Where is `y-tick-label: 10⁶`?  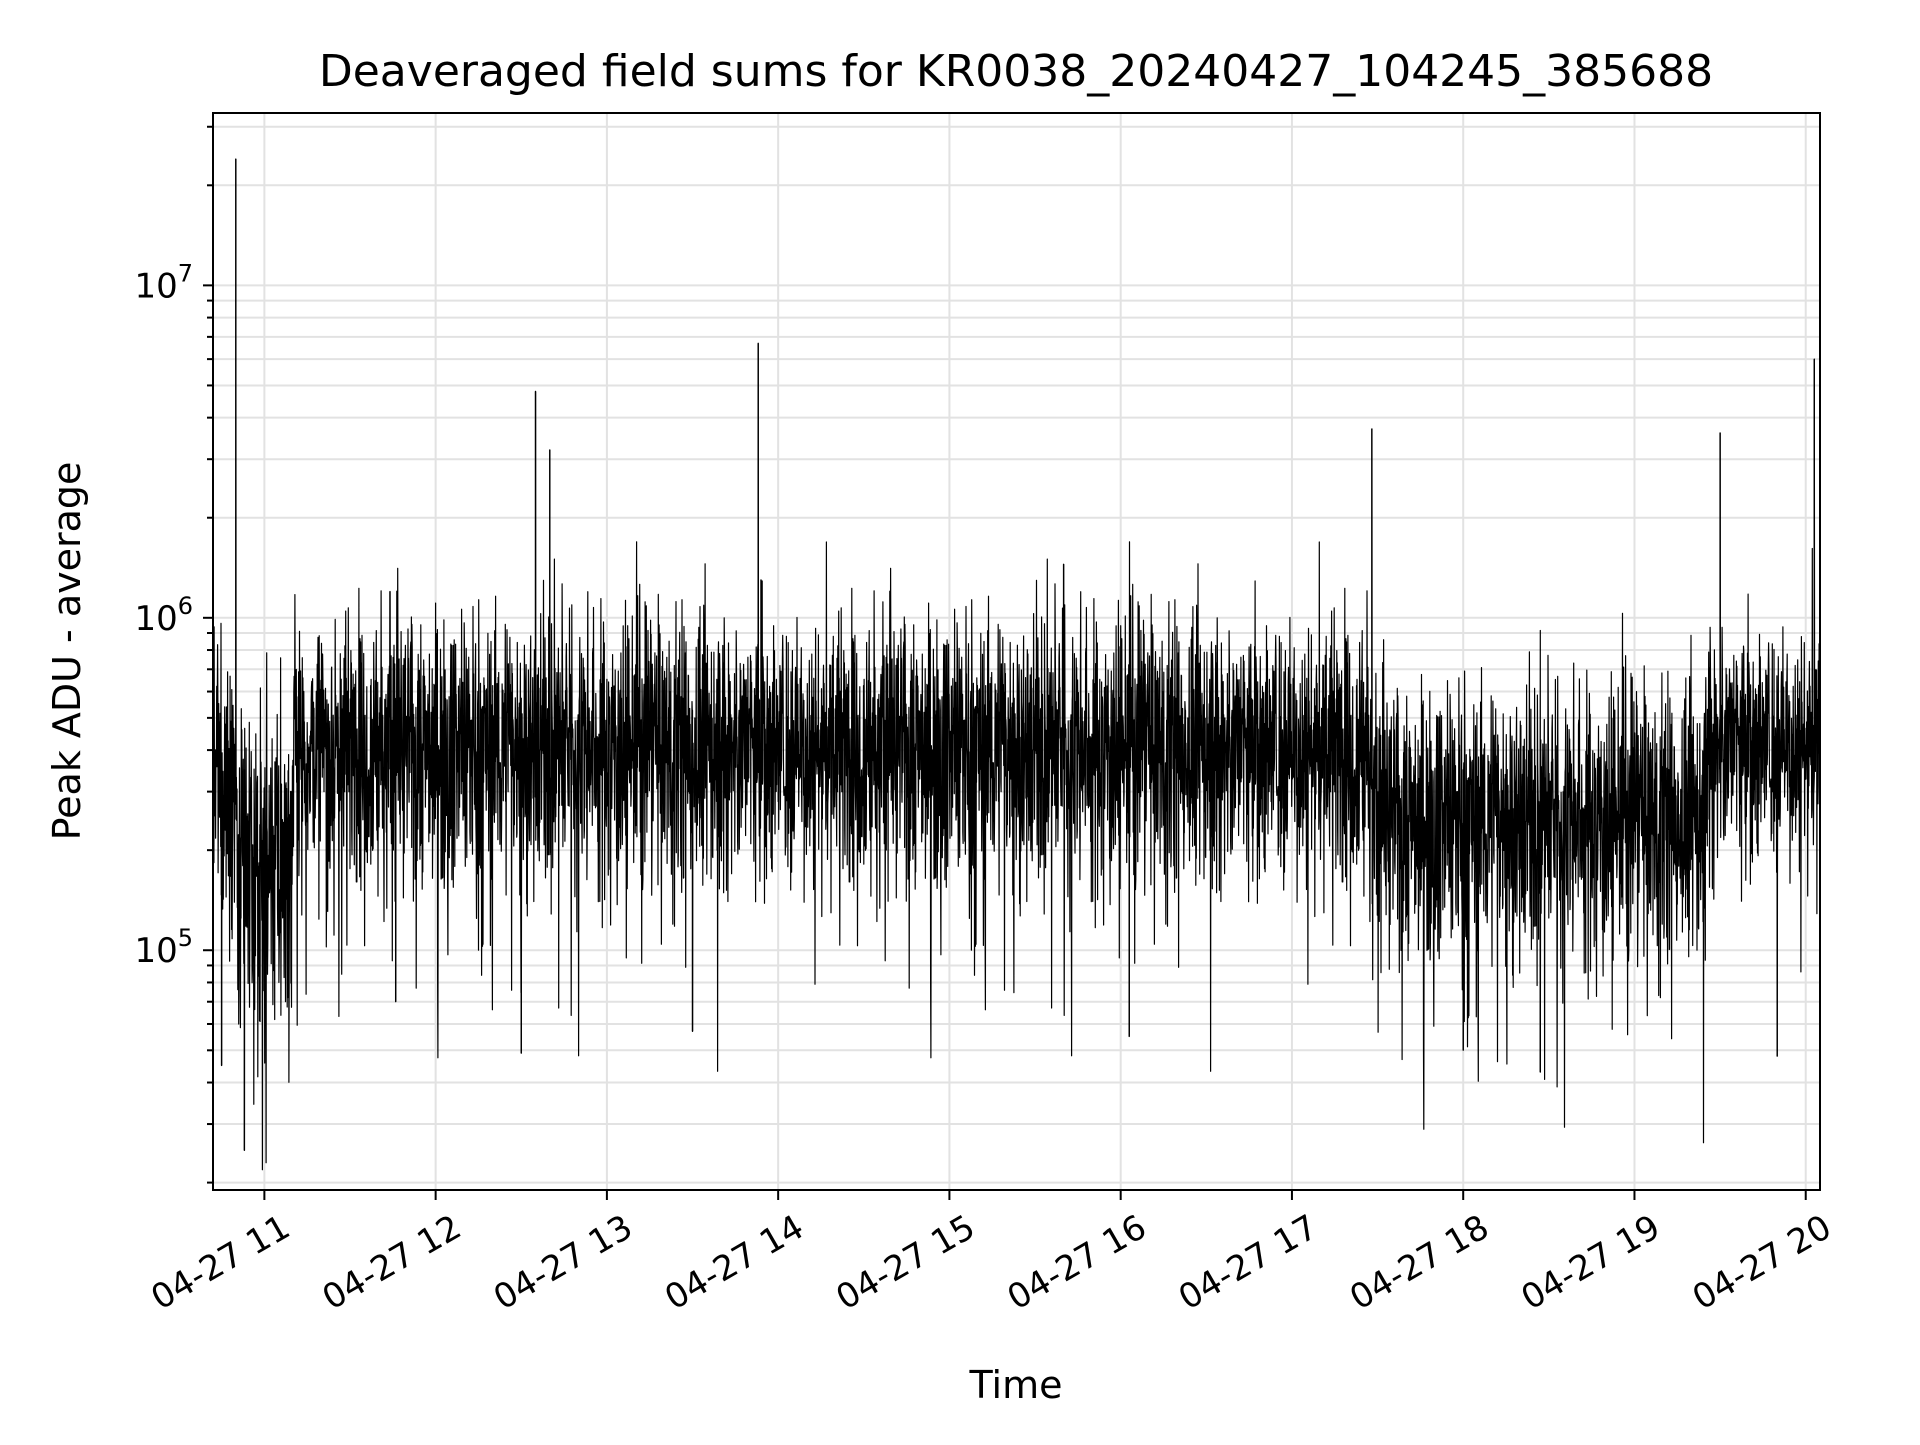
y-tick-label: 10⁶ is located at coordinates (163, 615).